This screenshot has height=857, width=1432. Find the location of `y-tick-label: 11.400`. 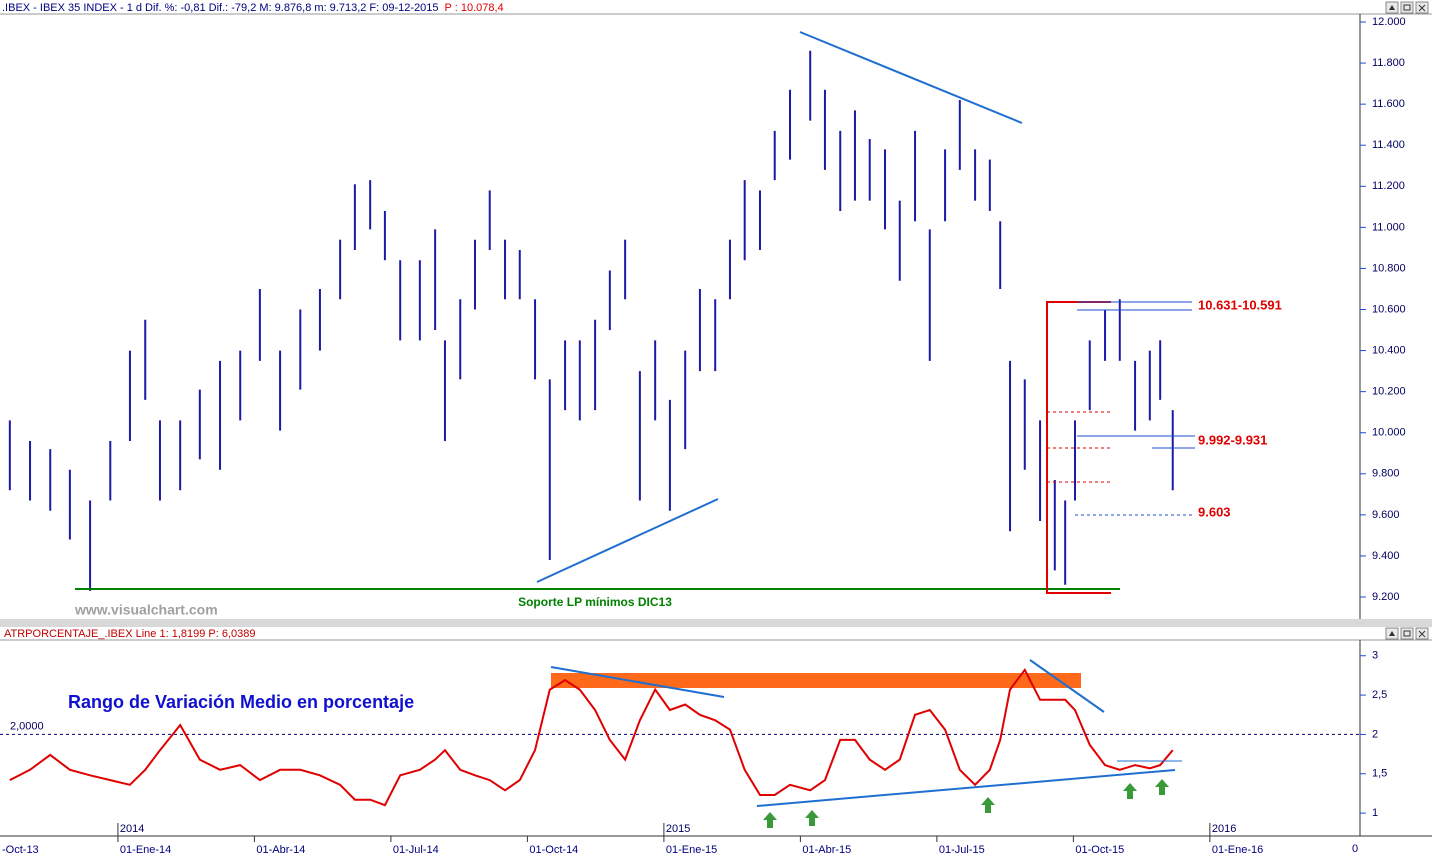

y-tick-label: 11.400 is located at coordinates (1388, 145).